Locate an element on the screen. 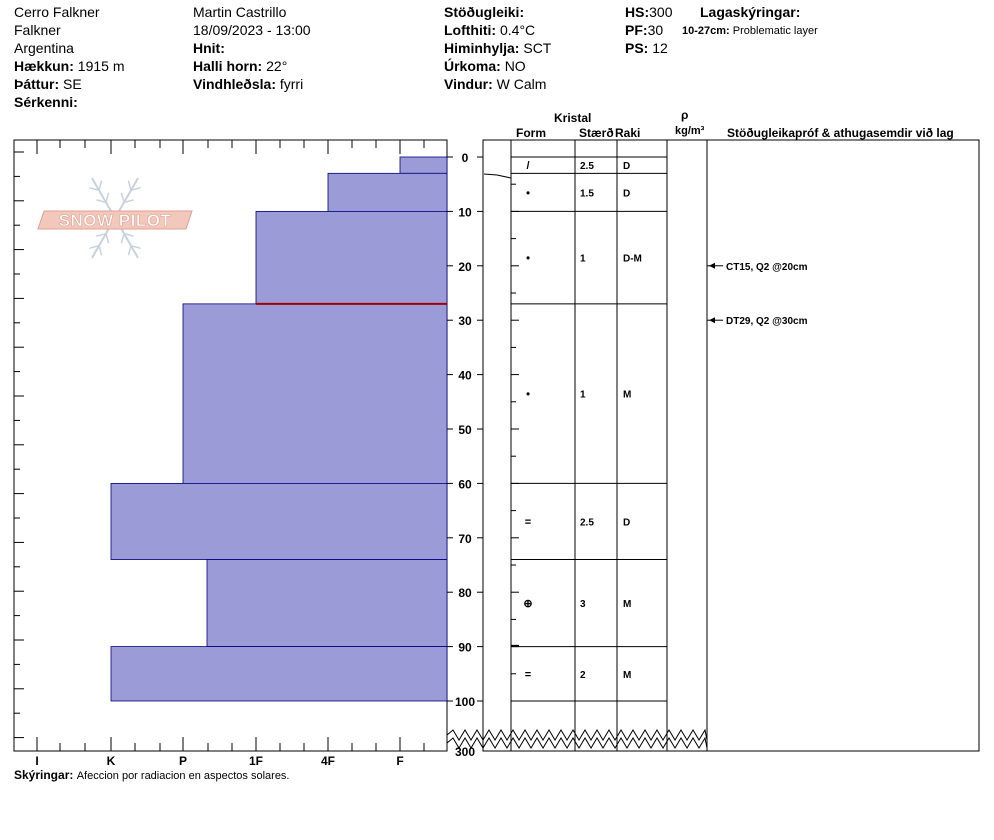 This screenshot has height=840, width=994. slope-label: Halli horn: is located at coordinates (228, 66).